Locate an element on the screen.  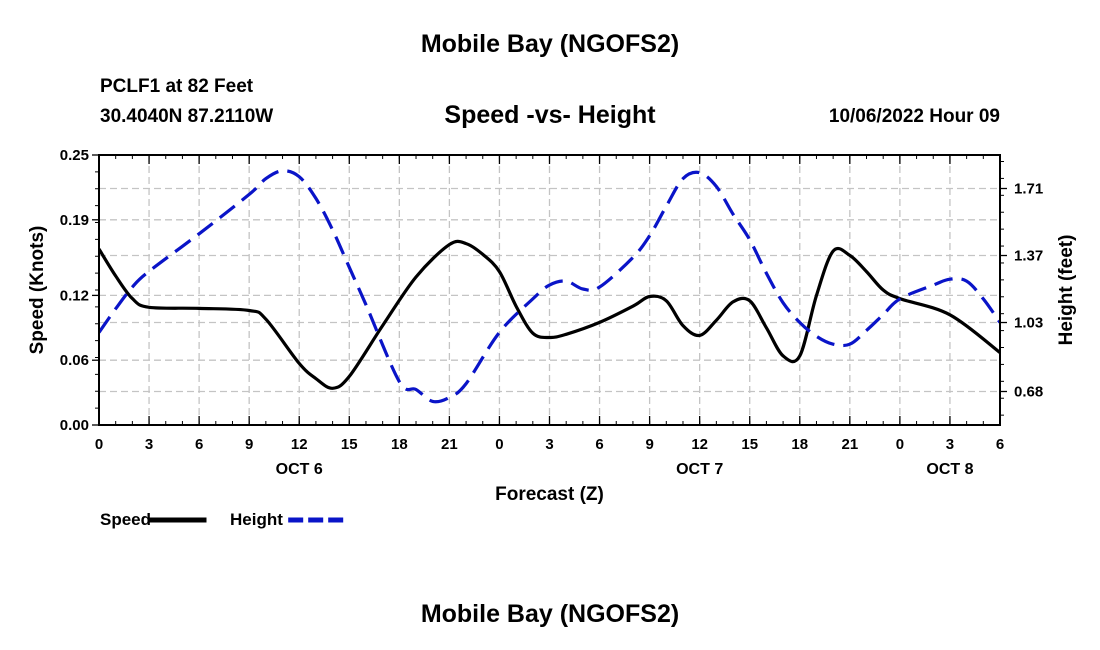
station-label: PCLF1 at 82 Feet is located at coordinates (177, 86).